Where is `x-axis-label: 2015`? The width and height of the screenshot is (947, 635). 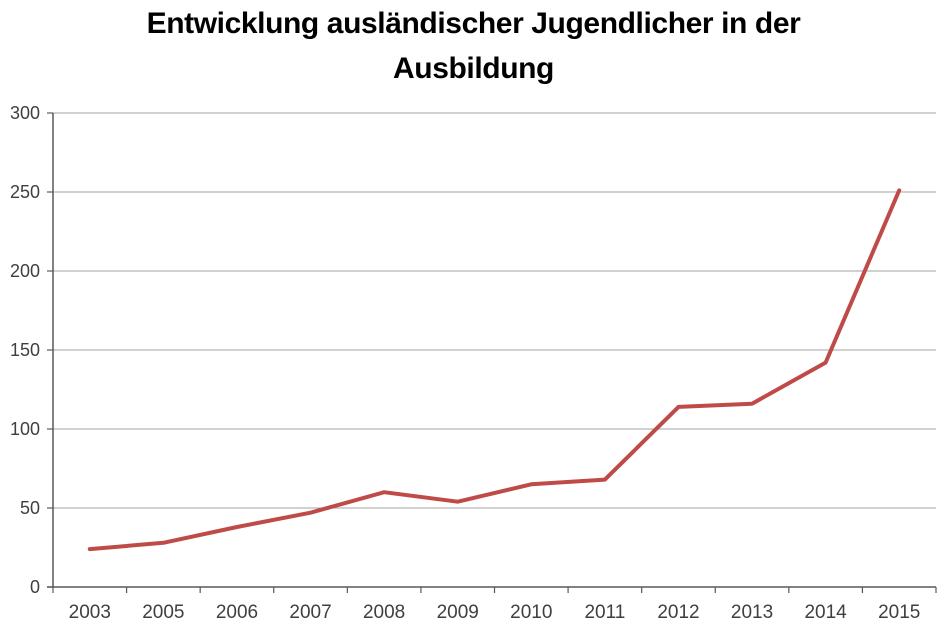
x-axis-label: 2015 is located at coordinates (899, 612).